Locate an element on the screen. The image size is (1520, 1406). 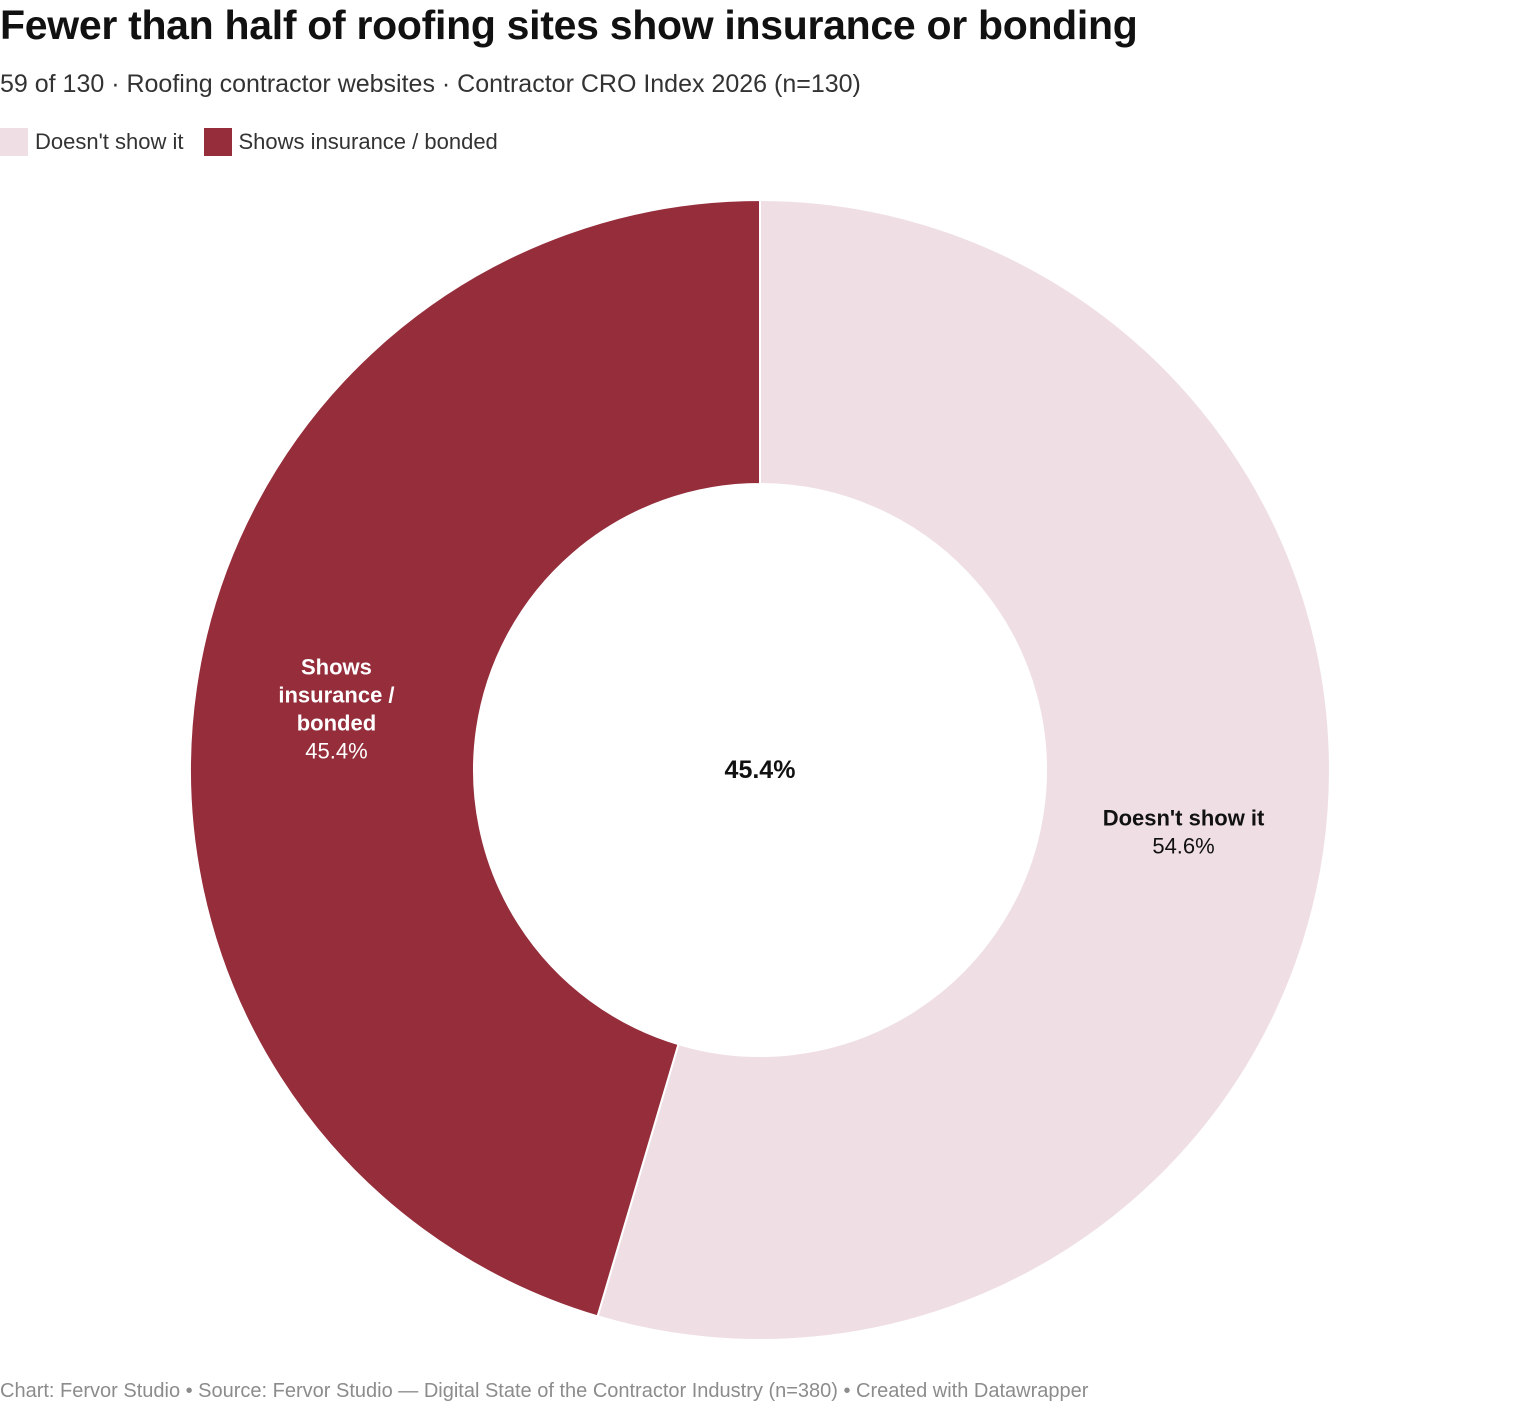
legend-item-shows-insurance: Shows insurance / bonded is located at coordinates (350, 142).